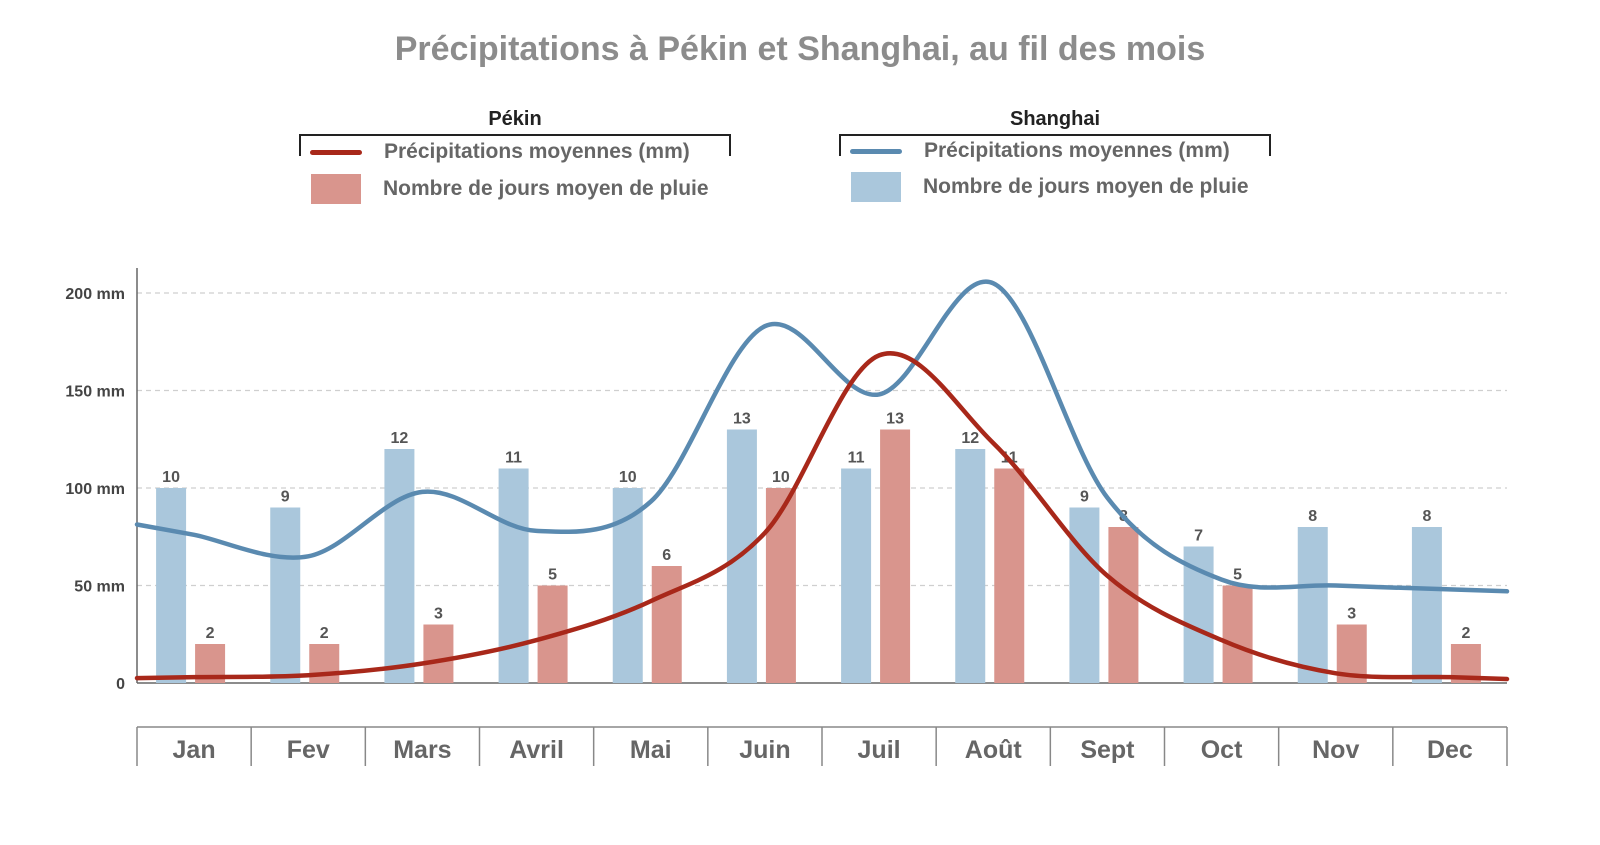 The width and height of the screenshot is (1600, 845). Describe the element at coordinates (1450, 750) in the screenshot. I see `x-category-label: Dec` at that location.